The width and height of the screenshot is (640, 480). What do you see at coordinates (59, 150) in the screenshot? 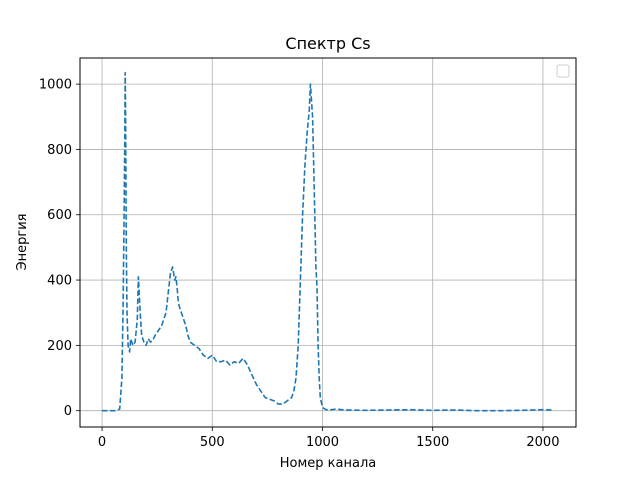
I see `y-tick-label: 800` at bounding box center [59, 150].